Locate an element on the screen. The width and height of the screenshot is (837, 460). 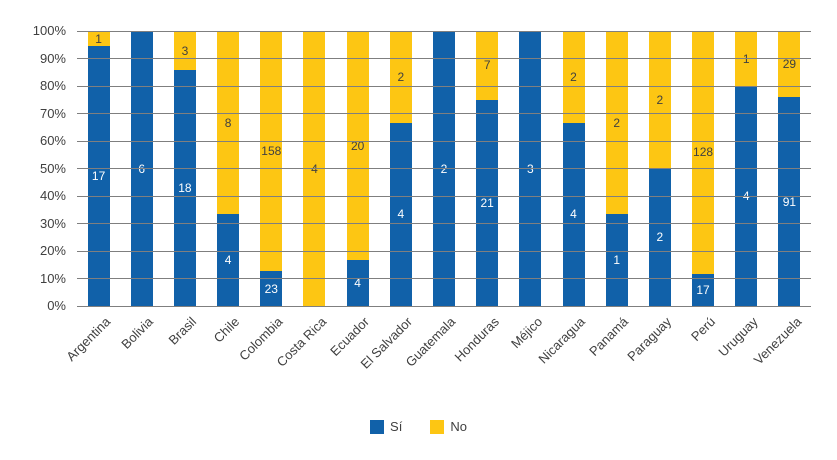
x-axis-label: Nicaragua is located at coordinates (562, 340).